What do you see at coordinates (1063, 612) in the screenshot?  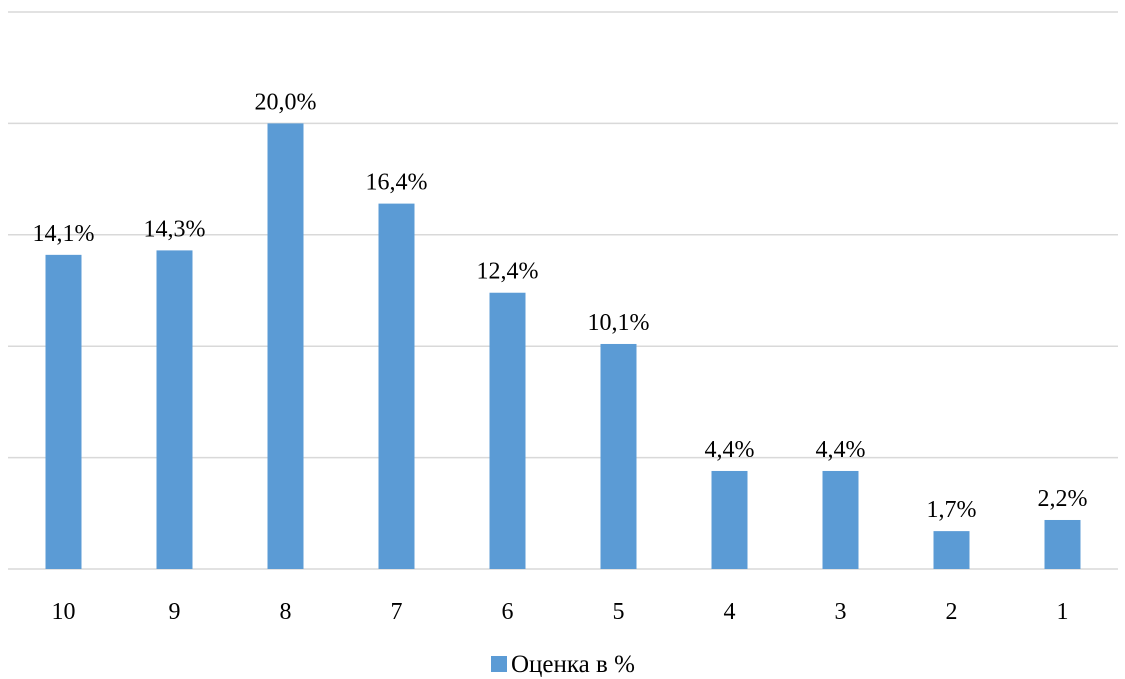 I see `x-tick-label: 1` at bounding box center [1063, 612].